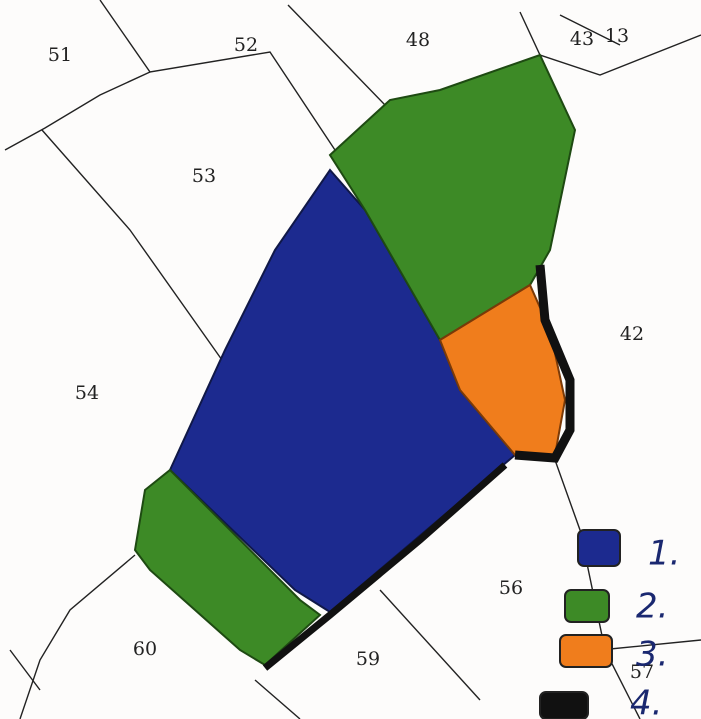  What do you see at coordinates (646, 701) in the screenshot?
I see `legend-label: 4.` at bounding box center [646, 701].